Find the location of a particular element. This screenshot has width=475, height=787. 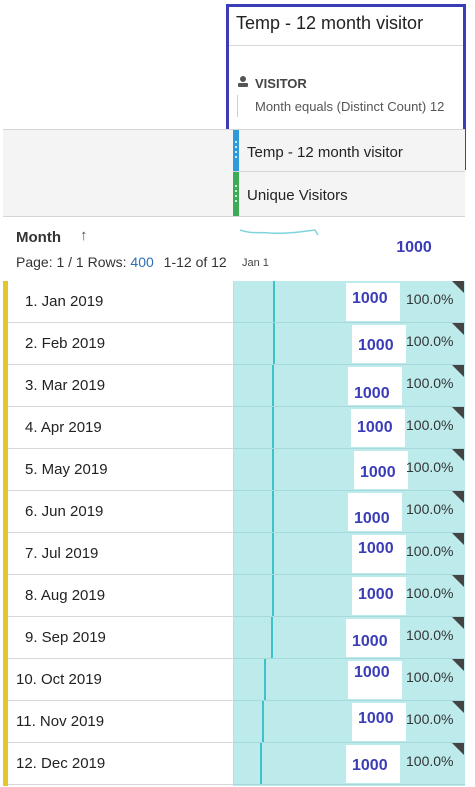

segment-column-header is located at coordinates (349, 151).